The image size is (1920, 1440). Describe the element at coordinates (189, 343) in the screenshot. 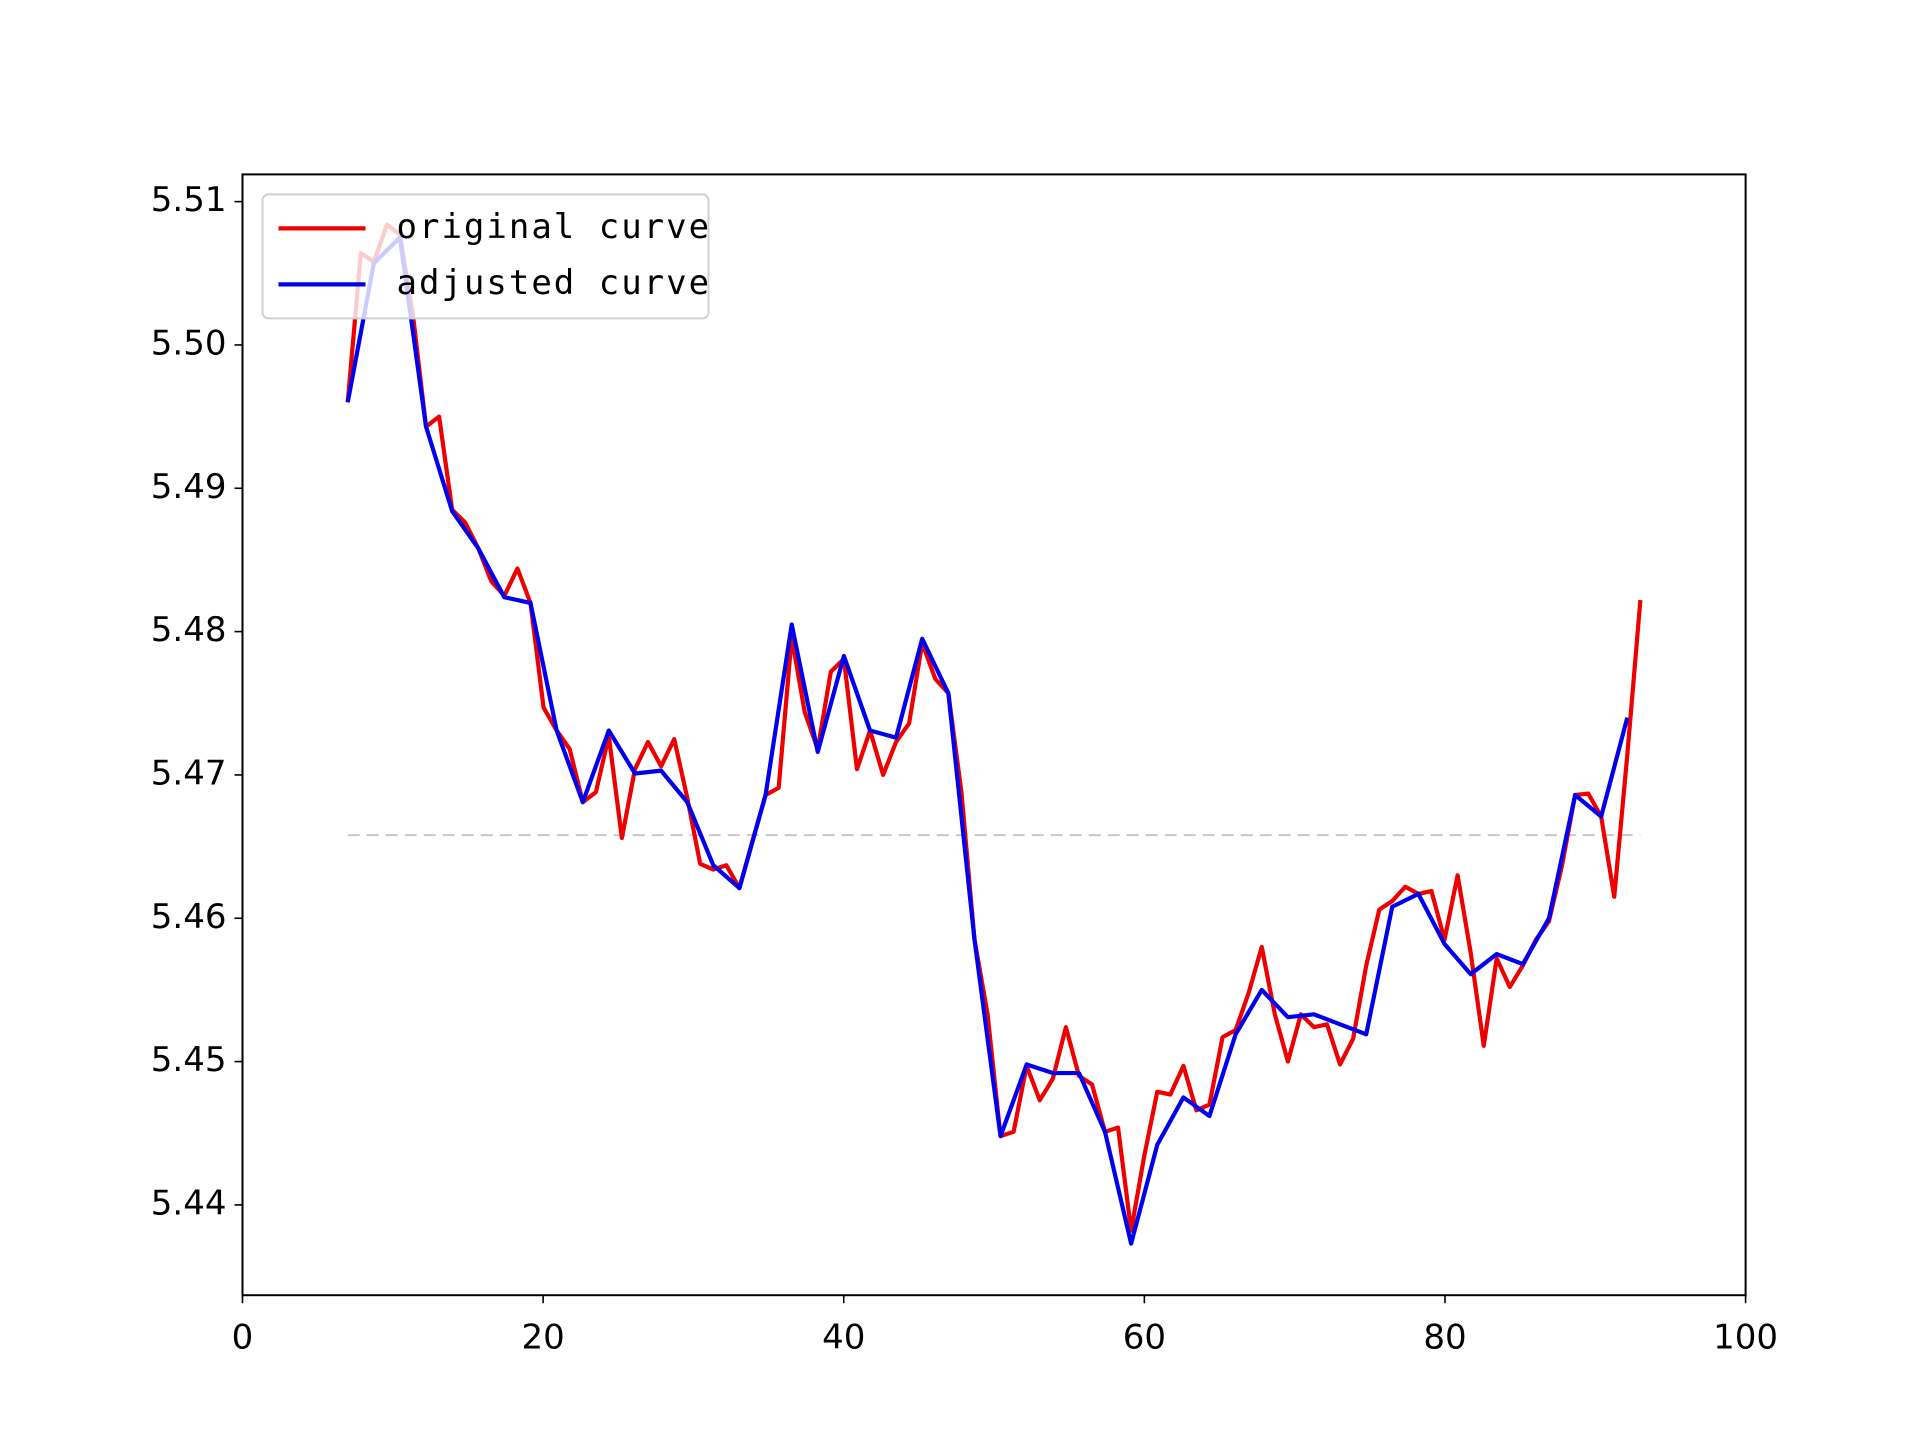

I see `y-tick-label: 5.50` at that location.